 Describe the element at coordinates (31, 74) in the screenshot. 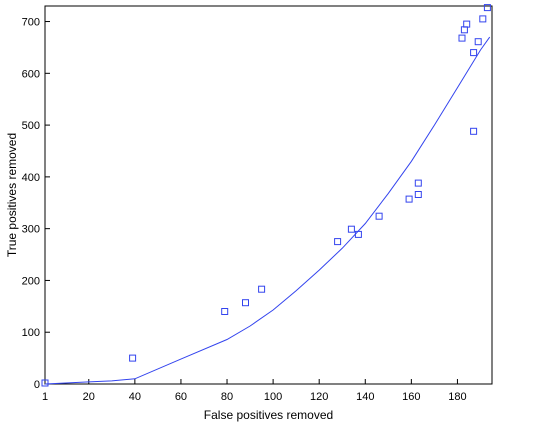

I see `y-tick-label: 600` at that location.